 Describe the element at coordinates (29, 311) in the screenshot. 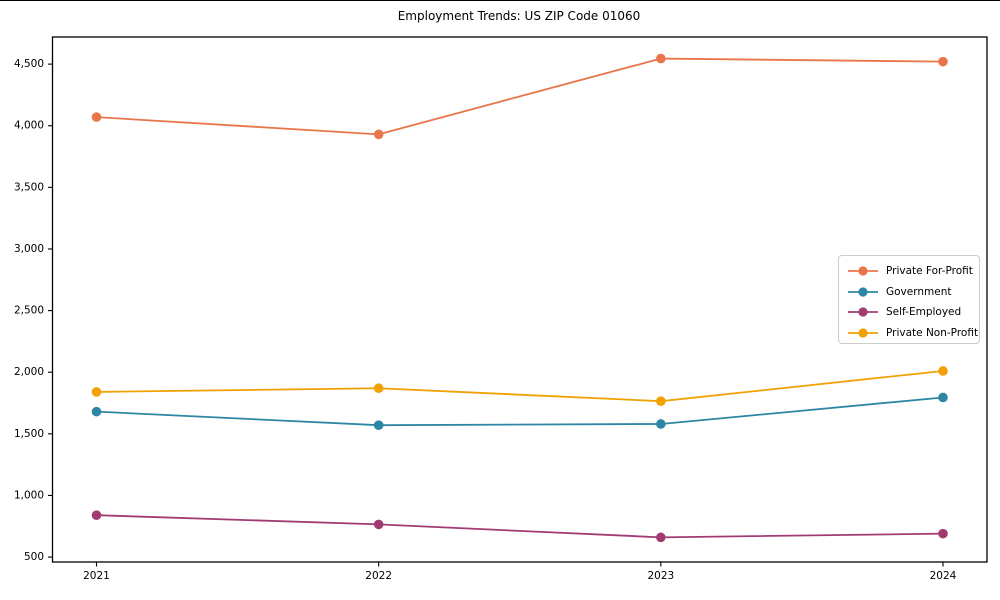

I see `y-tick-label: 2,500` at that location.